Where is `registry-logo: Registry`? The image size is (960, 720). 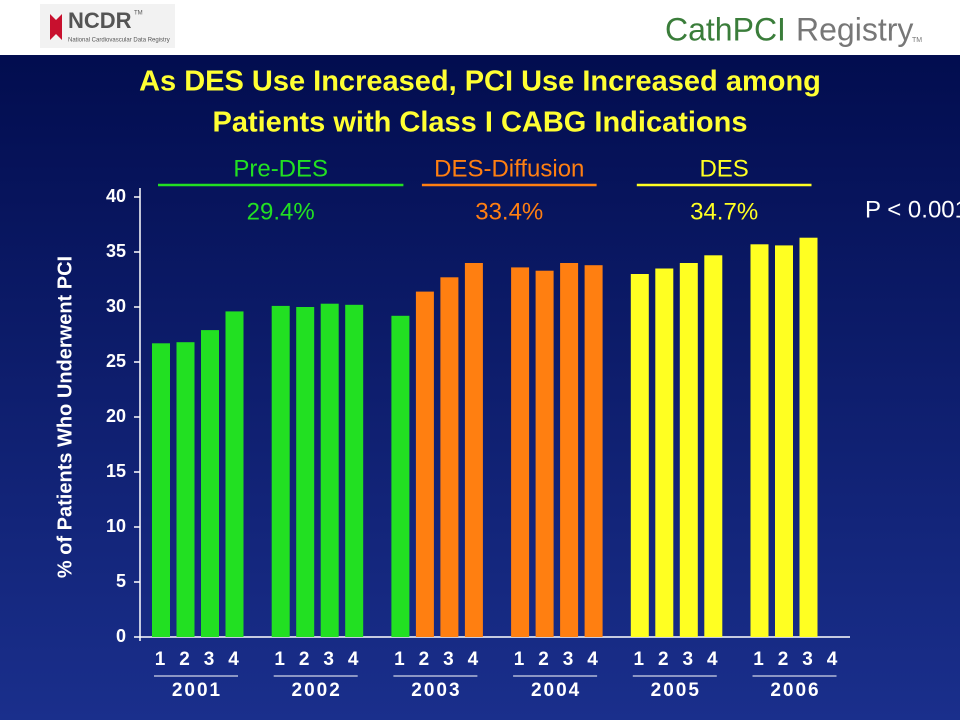 registry-logo: Registry is located at coordinates (854, 29).